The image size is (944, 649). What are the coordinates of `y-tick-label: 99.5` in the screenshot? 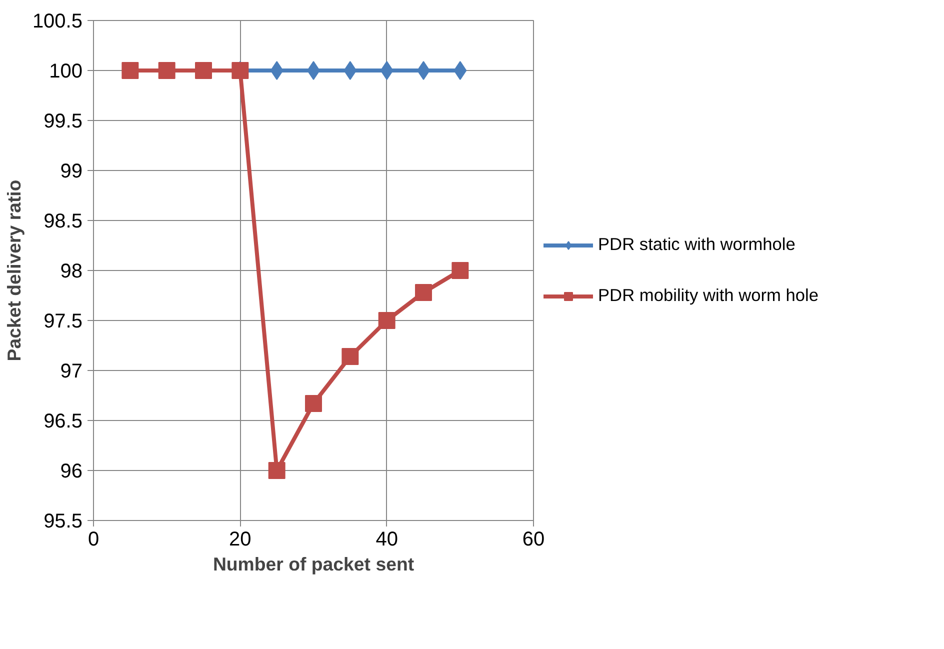 It's located at (63, 121).